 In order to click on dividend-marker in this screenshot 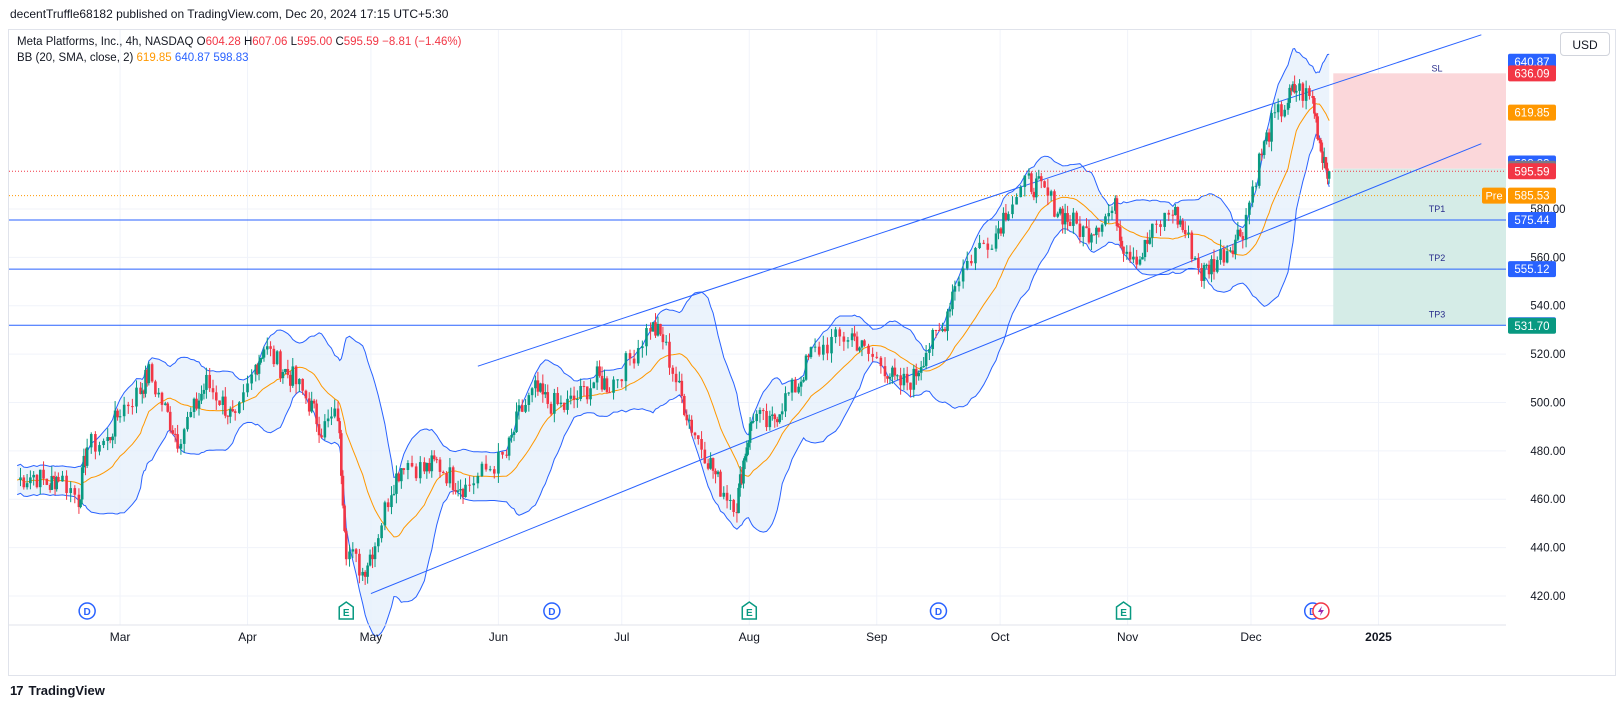, I will do `click(938, 611)`.